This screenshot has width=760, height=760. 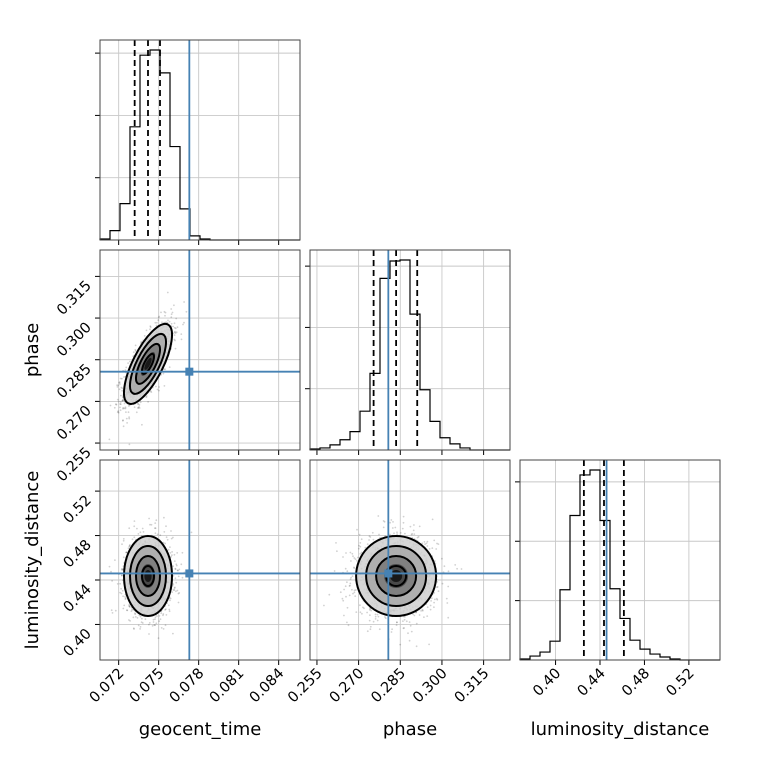 I want to click on contour-line, so click(x=148, y=363).